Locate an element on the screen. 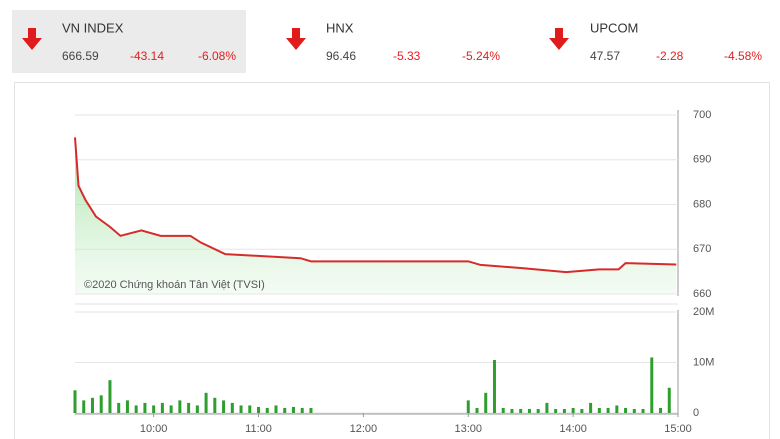 This screenshot has height=439, width=780. index-percent: -5.24% is located at coordinates (481, 56).